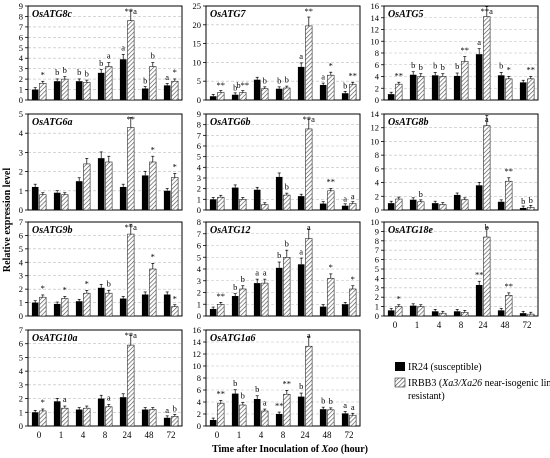  What do you see at coordinates (328, 435) in the screenshot?
I see `x-tick-label: 48` at bounding box center [328, 435].